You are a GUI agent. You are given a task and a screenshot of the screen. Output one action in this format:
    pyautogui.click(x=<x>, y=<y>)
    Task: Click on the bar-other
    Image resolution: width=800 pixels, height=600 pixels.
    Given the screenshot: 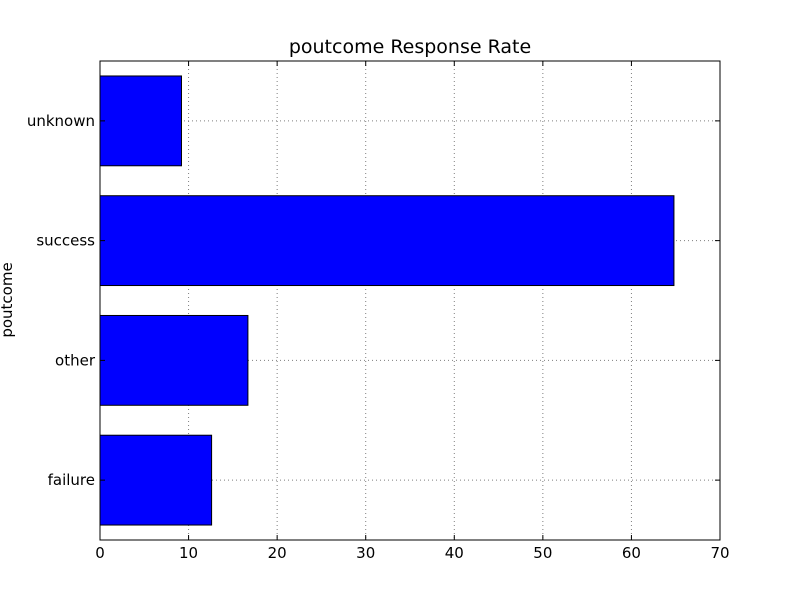 What is the action you would take?
    pyautogui.click(x=174, y=360)
    